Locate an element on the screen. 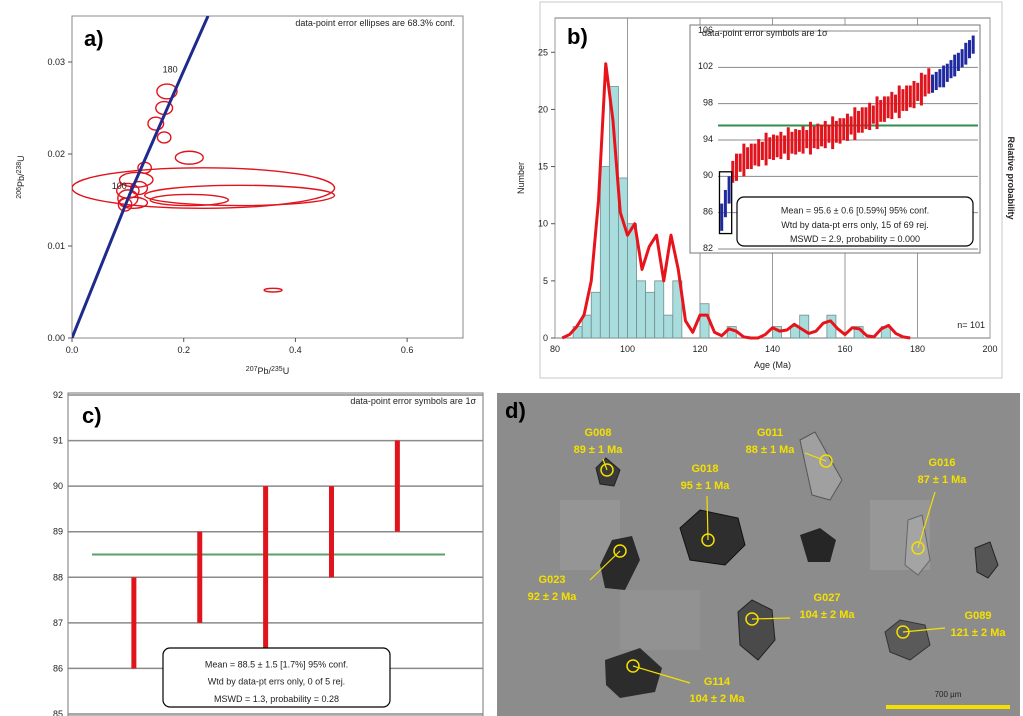 This screenshot has width=1023, height=716. y-tick-label: 85 is located at coordinates (58, 712).